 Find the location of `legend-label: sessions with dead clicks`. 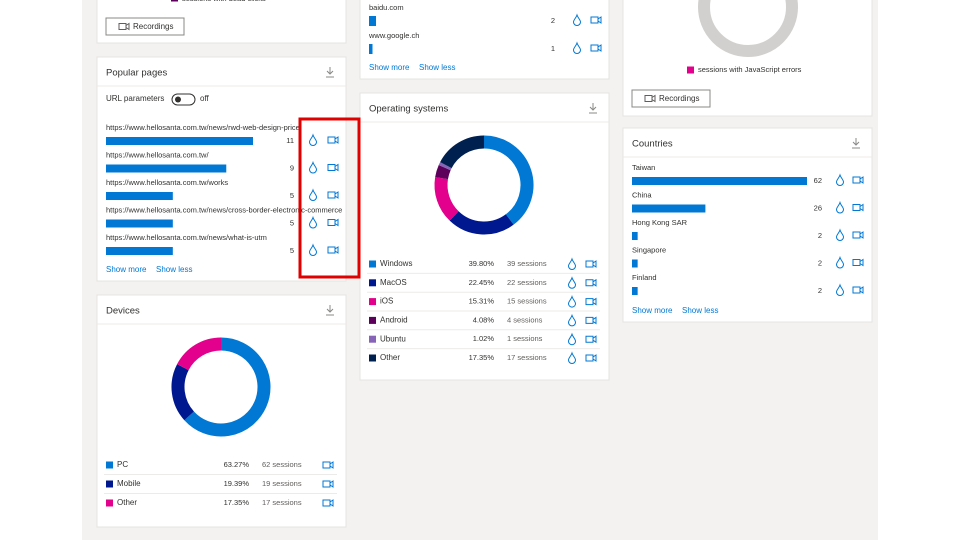

legend-label: sessions with dead clicks is located at coordinates (224, 1).